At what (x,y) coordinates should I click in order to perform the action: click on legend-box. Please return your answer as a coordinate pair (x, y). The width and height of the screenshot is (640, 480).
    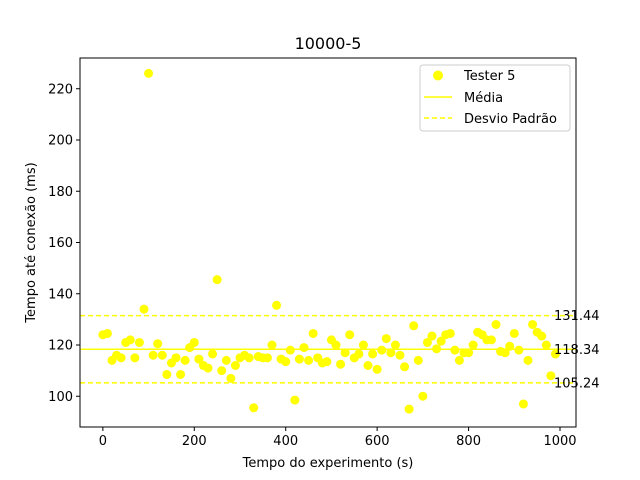
    Looking at the image, I should click on (495, 98).